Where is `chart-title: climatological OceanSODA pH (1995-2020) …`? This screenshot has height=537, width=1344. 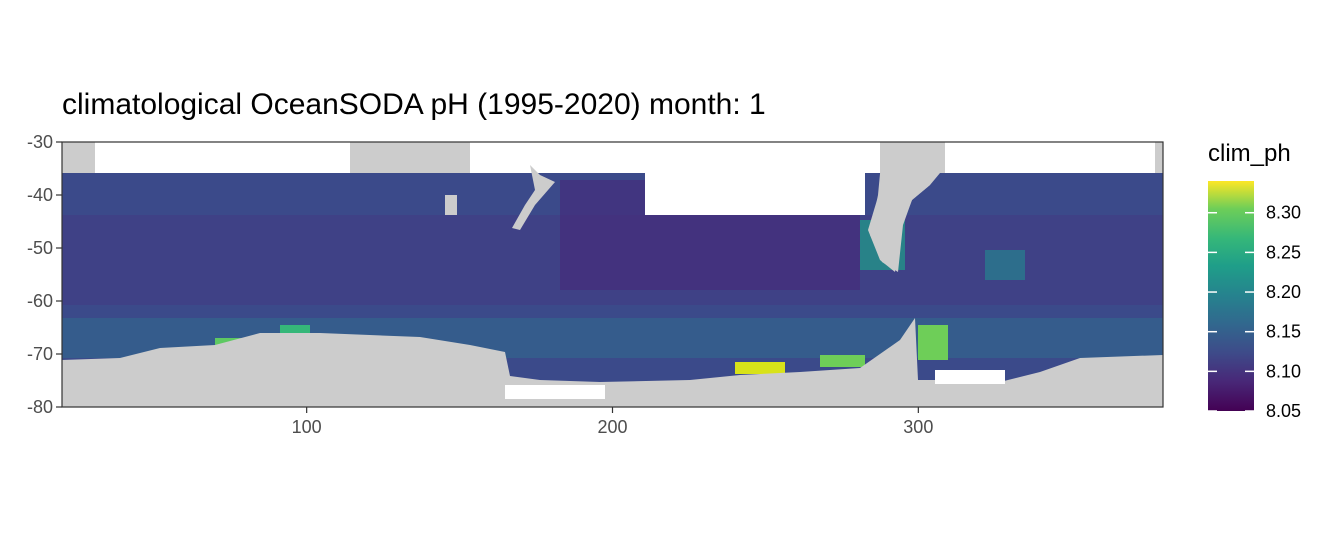 chart-title: climatological OceanSODA pH (1995-2020) … is located at coordinates (414, 104).